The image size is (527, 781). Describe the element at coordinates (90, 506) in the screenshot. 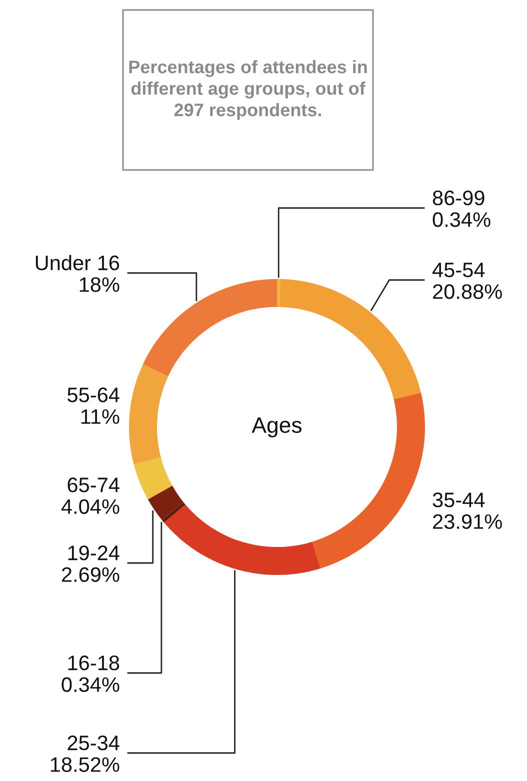

I see `data-label: 4.04%` at that location.